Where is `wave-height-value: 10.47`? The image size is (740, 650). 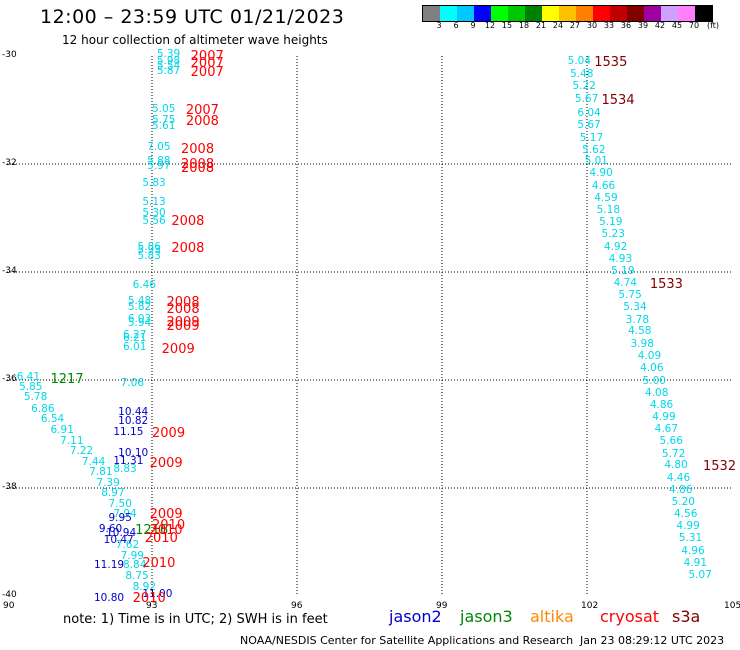 wave-height-value: 10.47 is located at coordinates (118, 539).